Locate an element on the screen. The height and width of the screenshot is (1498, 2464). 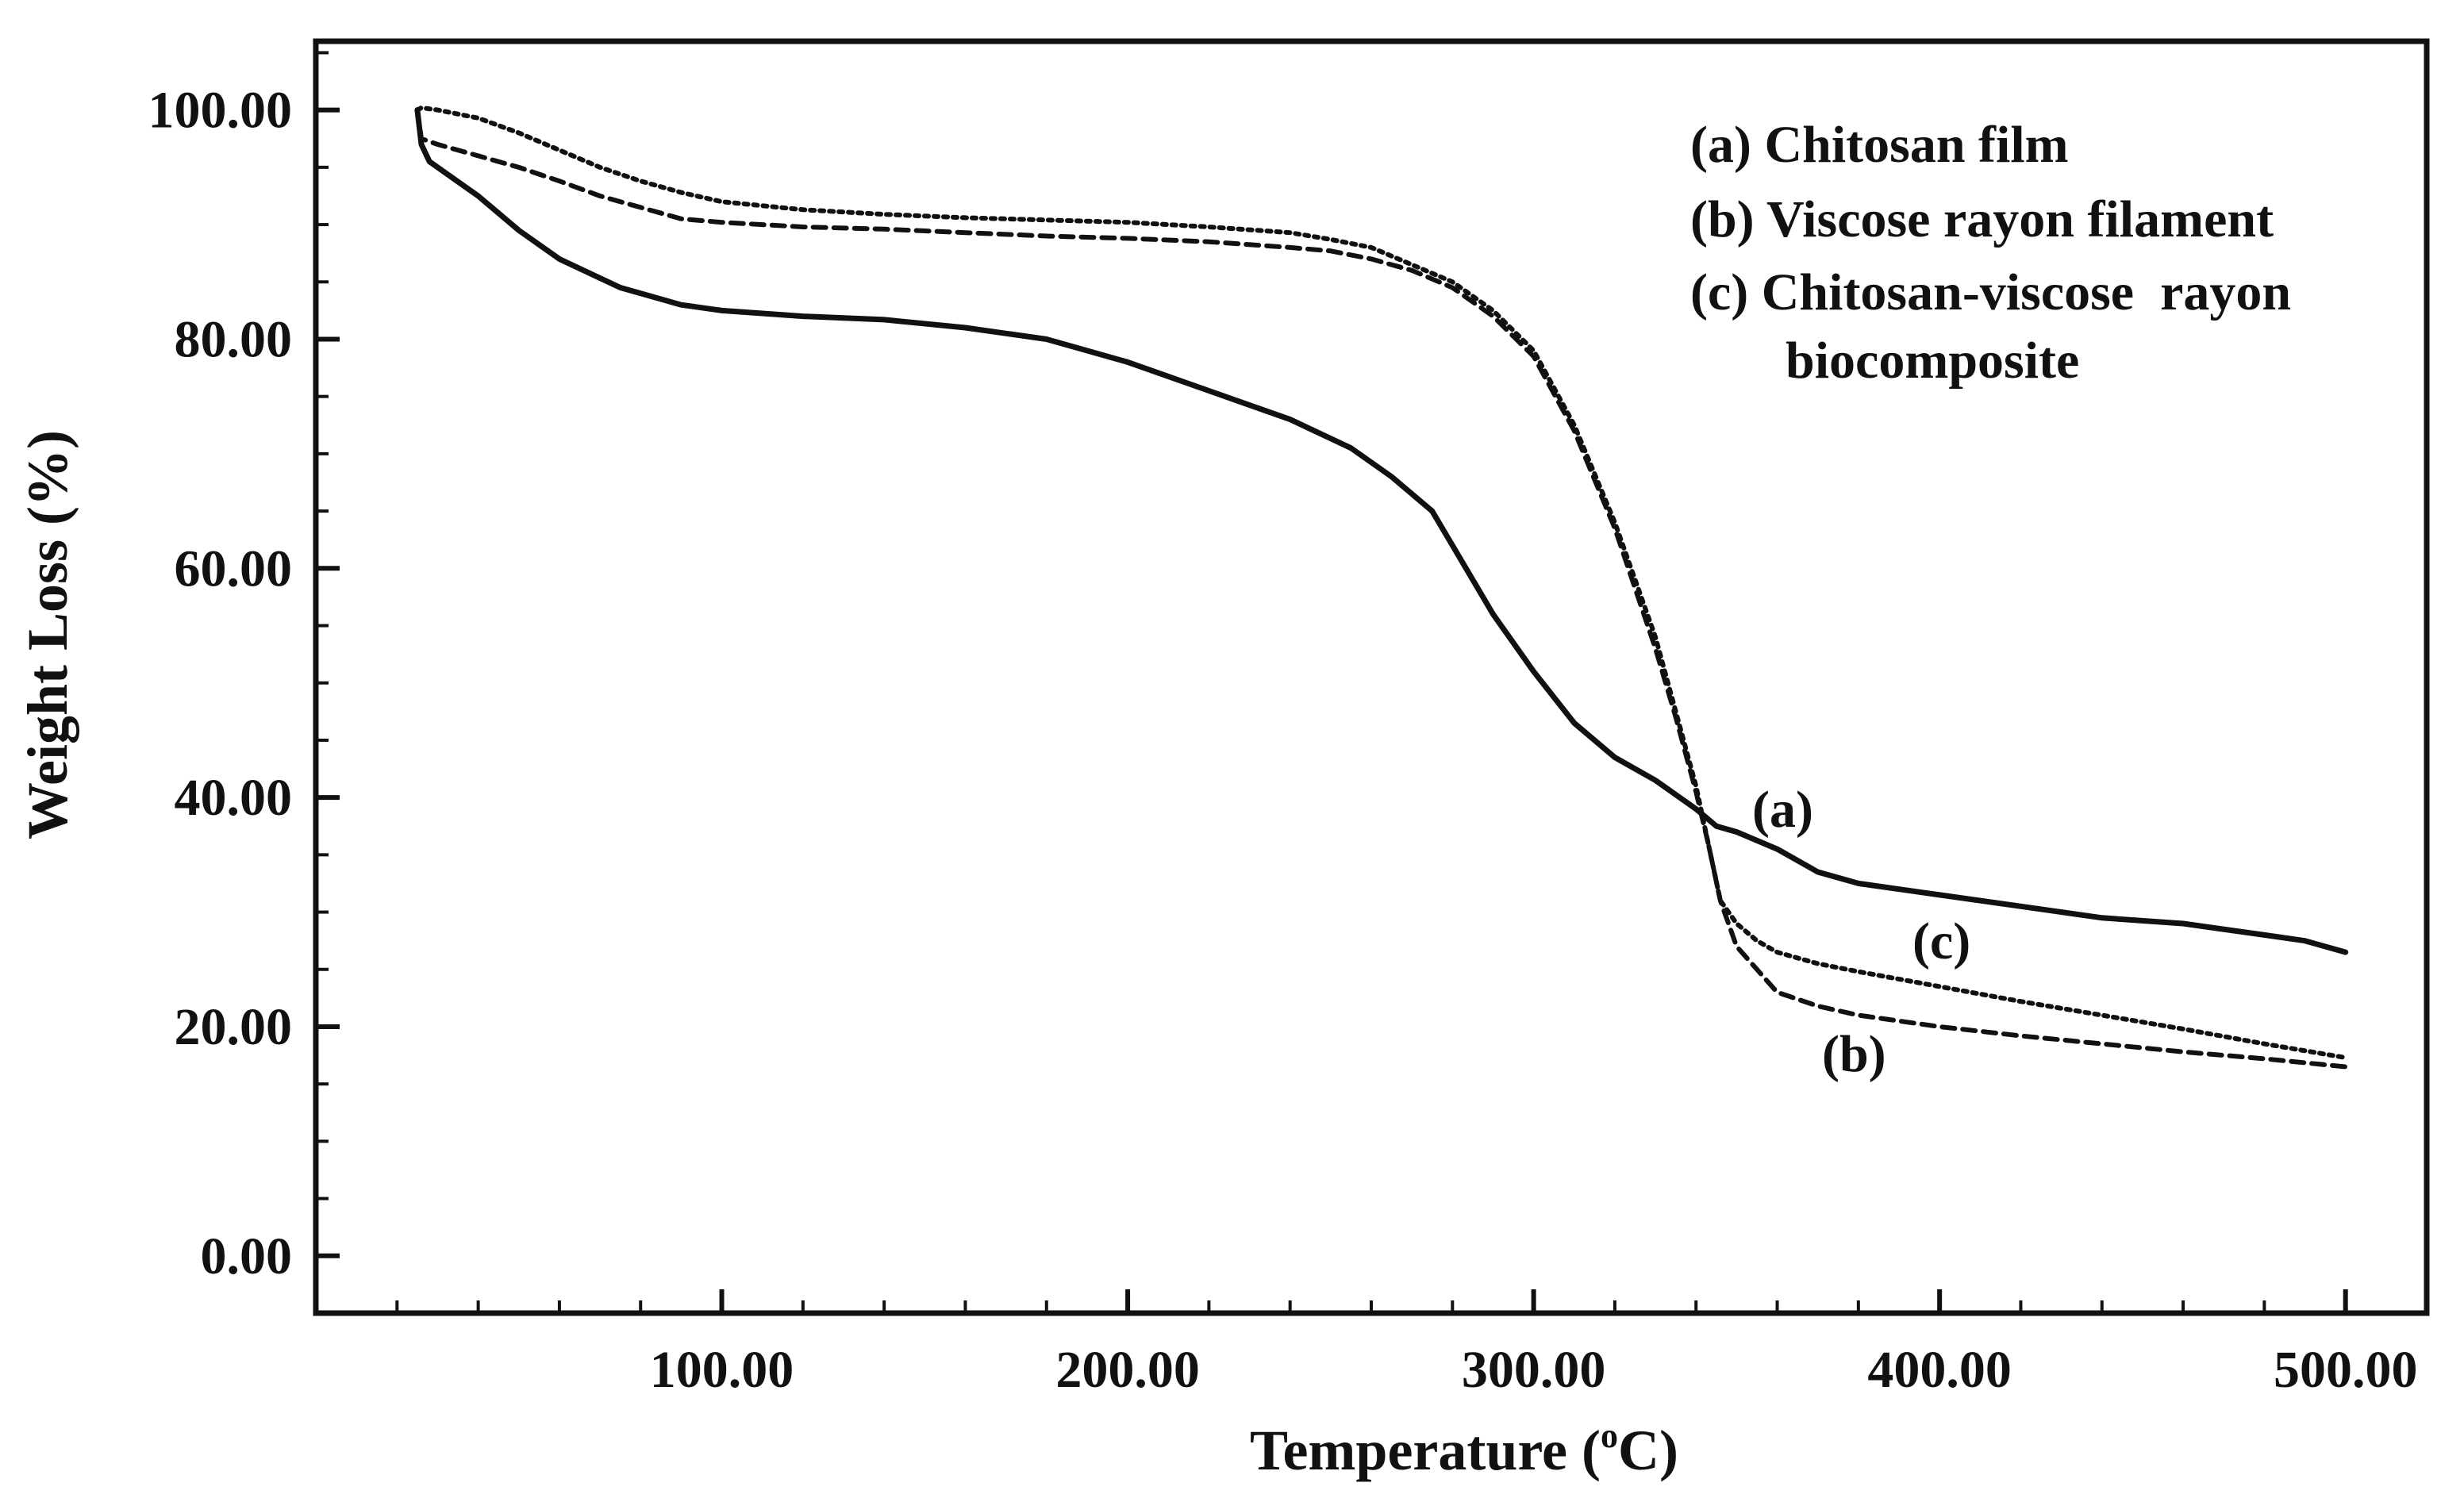
x-axis-title: Temperature (oC) is located at coordinates (1464, 1449).